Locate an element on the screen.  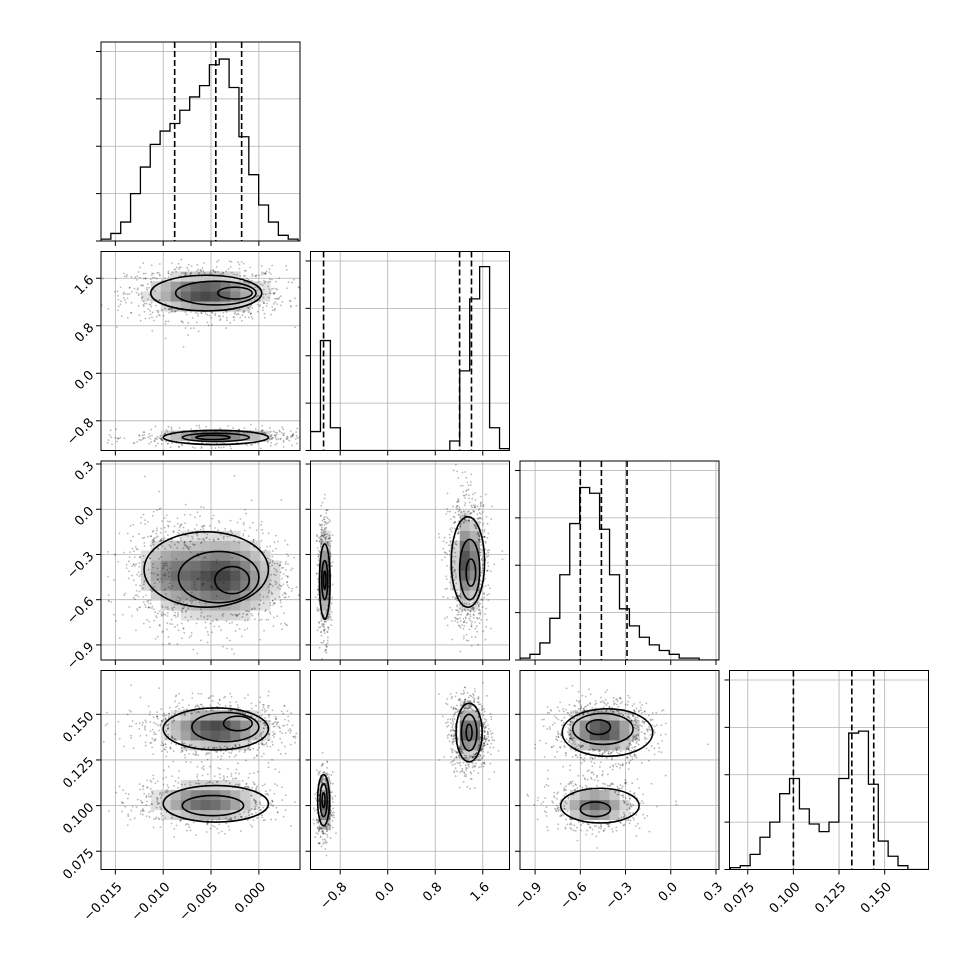
density-panel is located at coordinates (410, 770).